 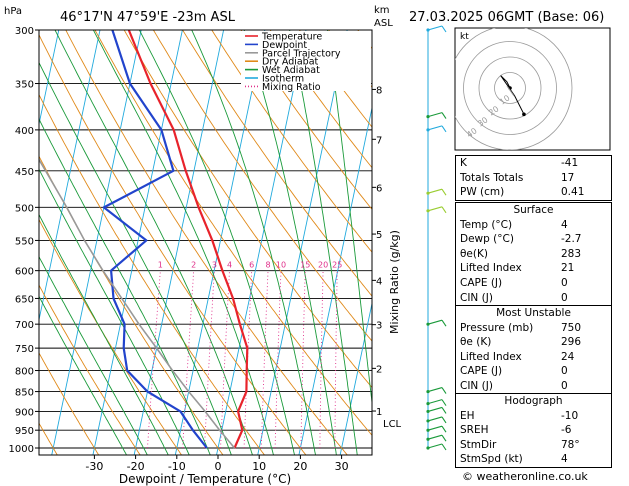 What do you see at coordinates (506, 17) in the screenshot?
I see `date-title: 27.03.2025 06GMT (Base: 06)` at bounding box center [506, 17].